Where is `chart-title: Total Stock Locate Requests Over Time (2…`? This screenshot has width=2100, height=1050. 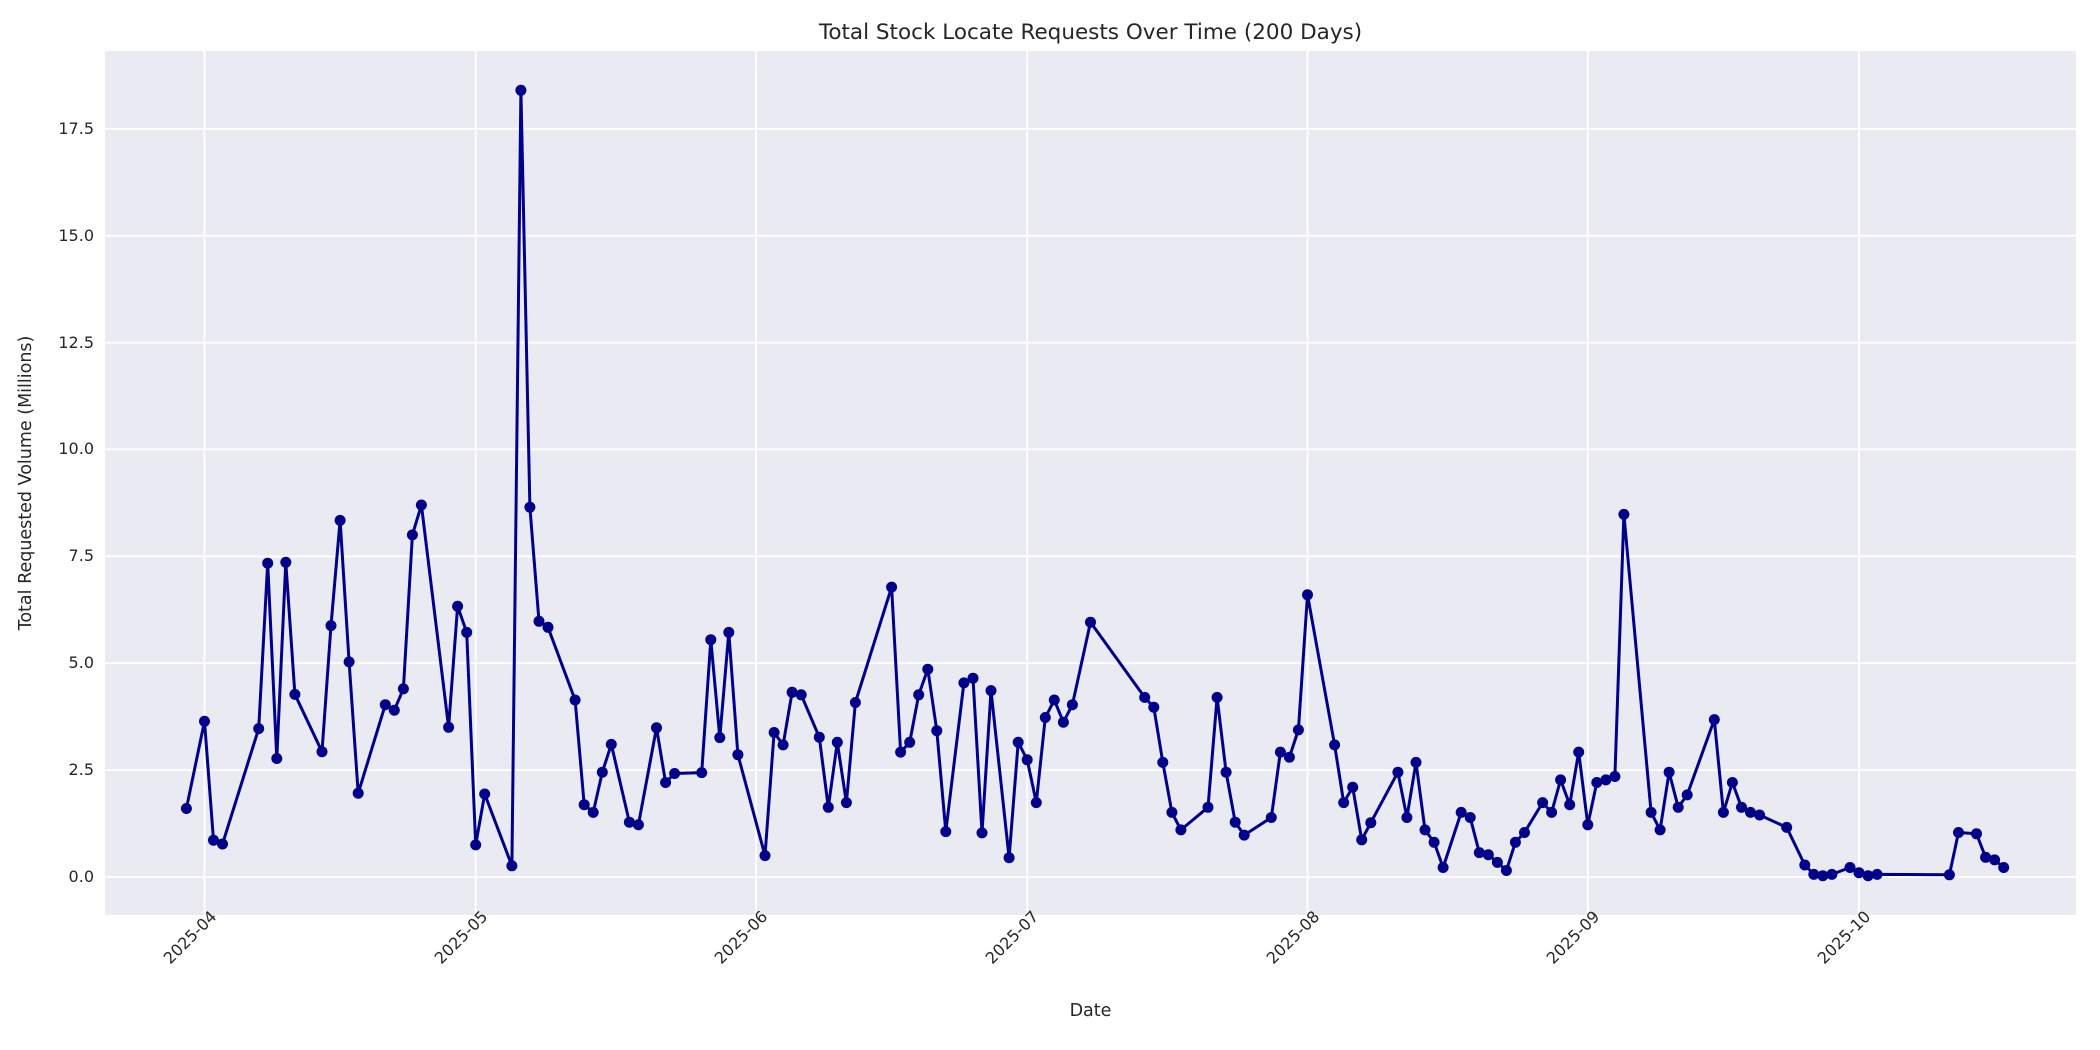 chart-title: Total Stock Locate Requests Over Time (2… is located at coordinates (1090, 32).